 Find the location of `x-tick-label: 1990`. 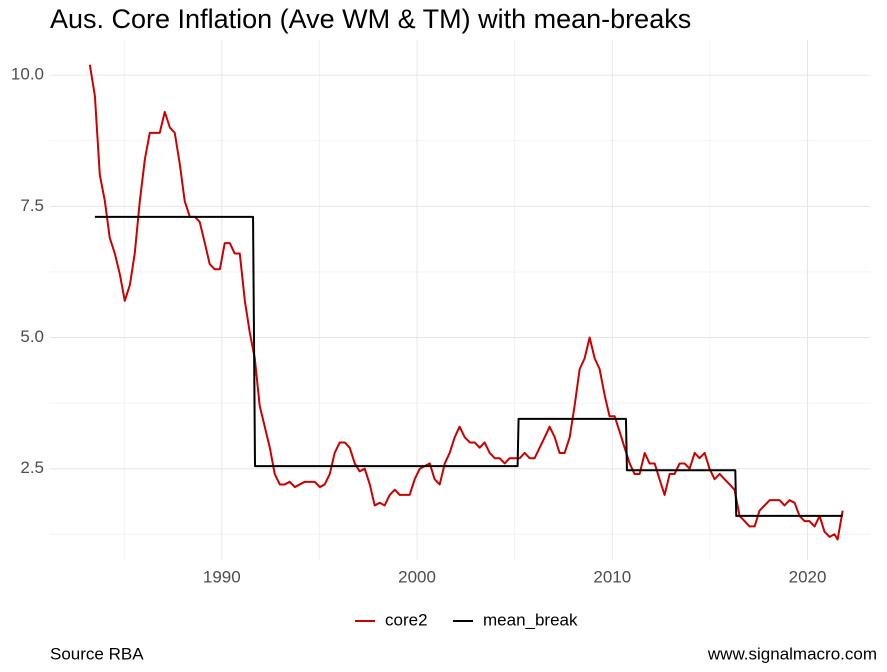

x-tick-label: 1990 is located at coordinates (222, 576).